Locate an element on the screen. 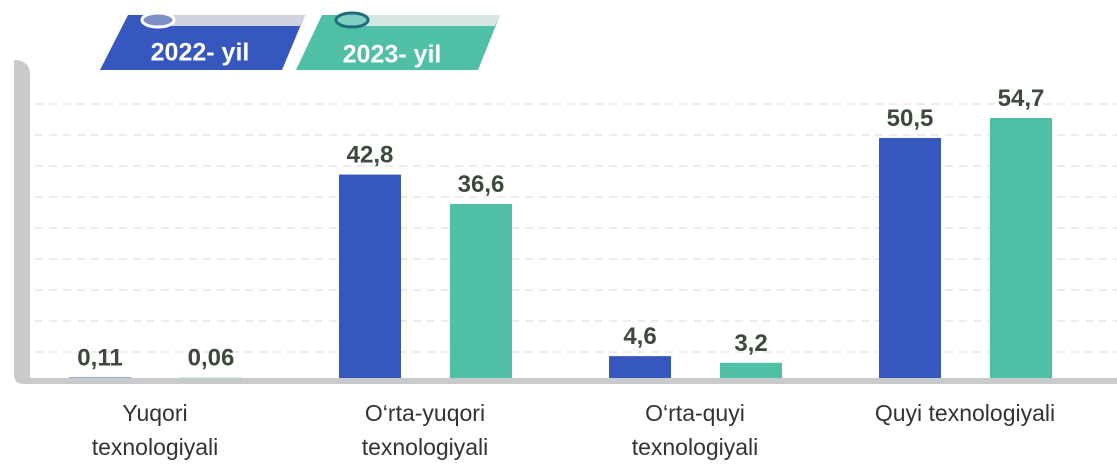  x-tick-label: Yuqori texnologiyali is located at coordinates (155, 430).